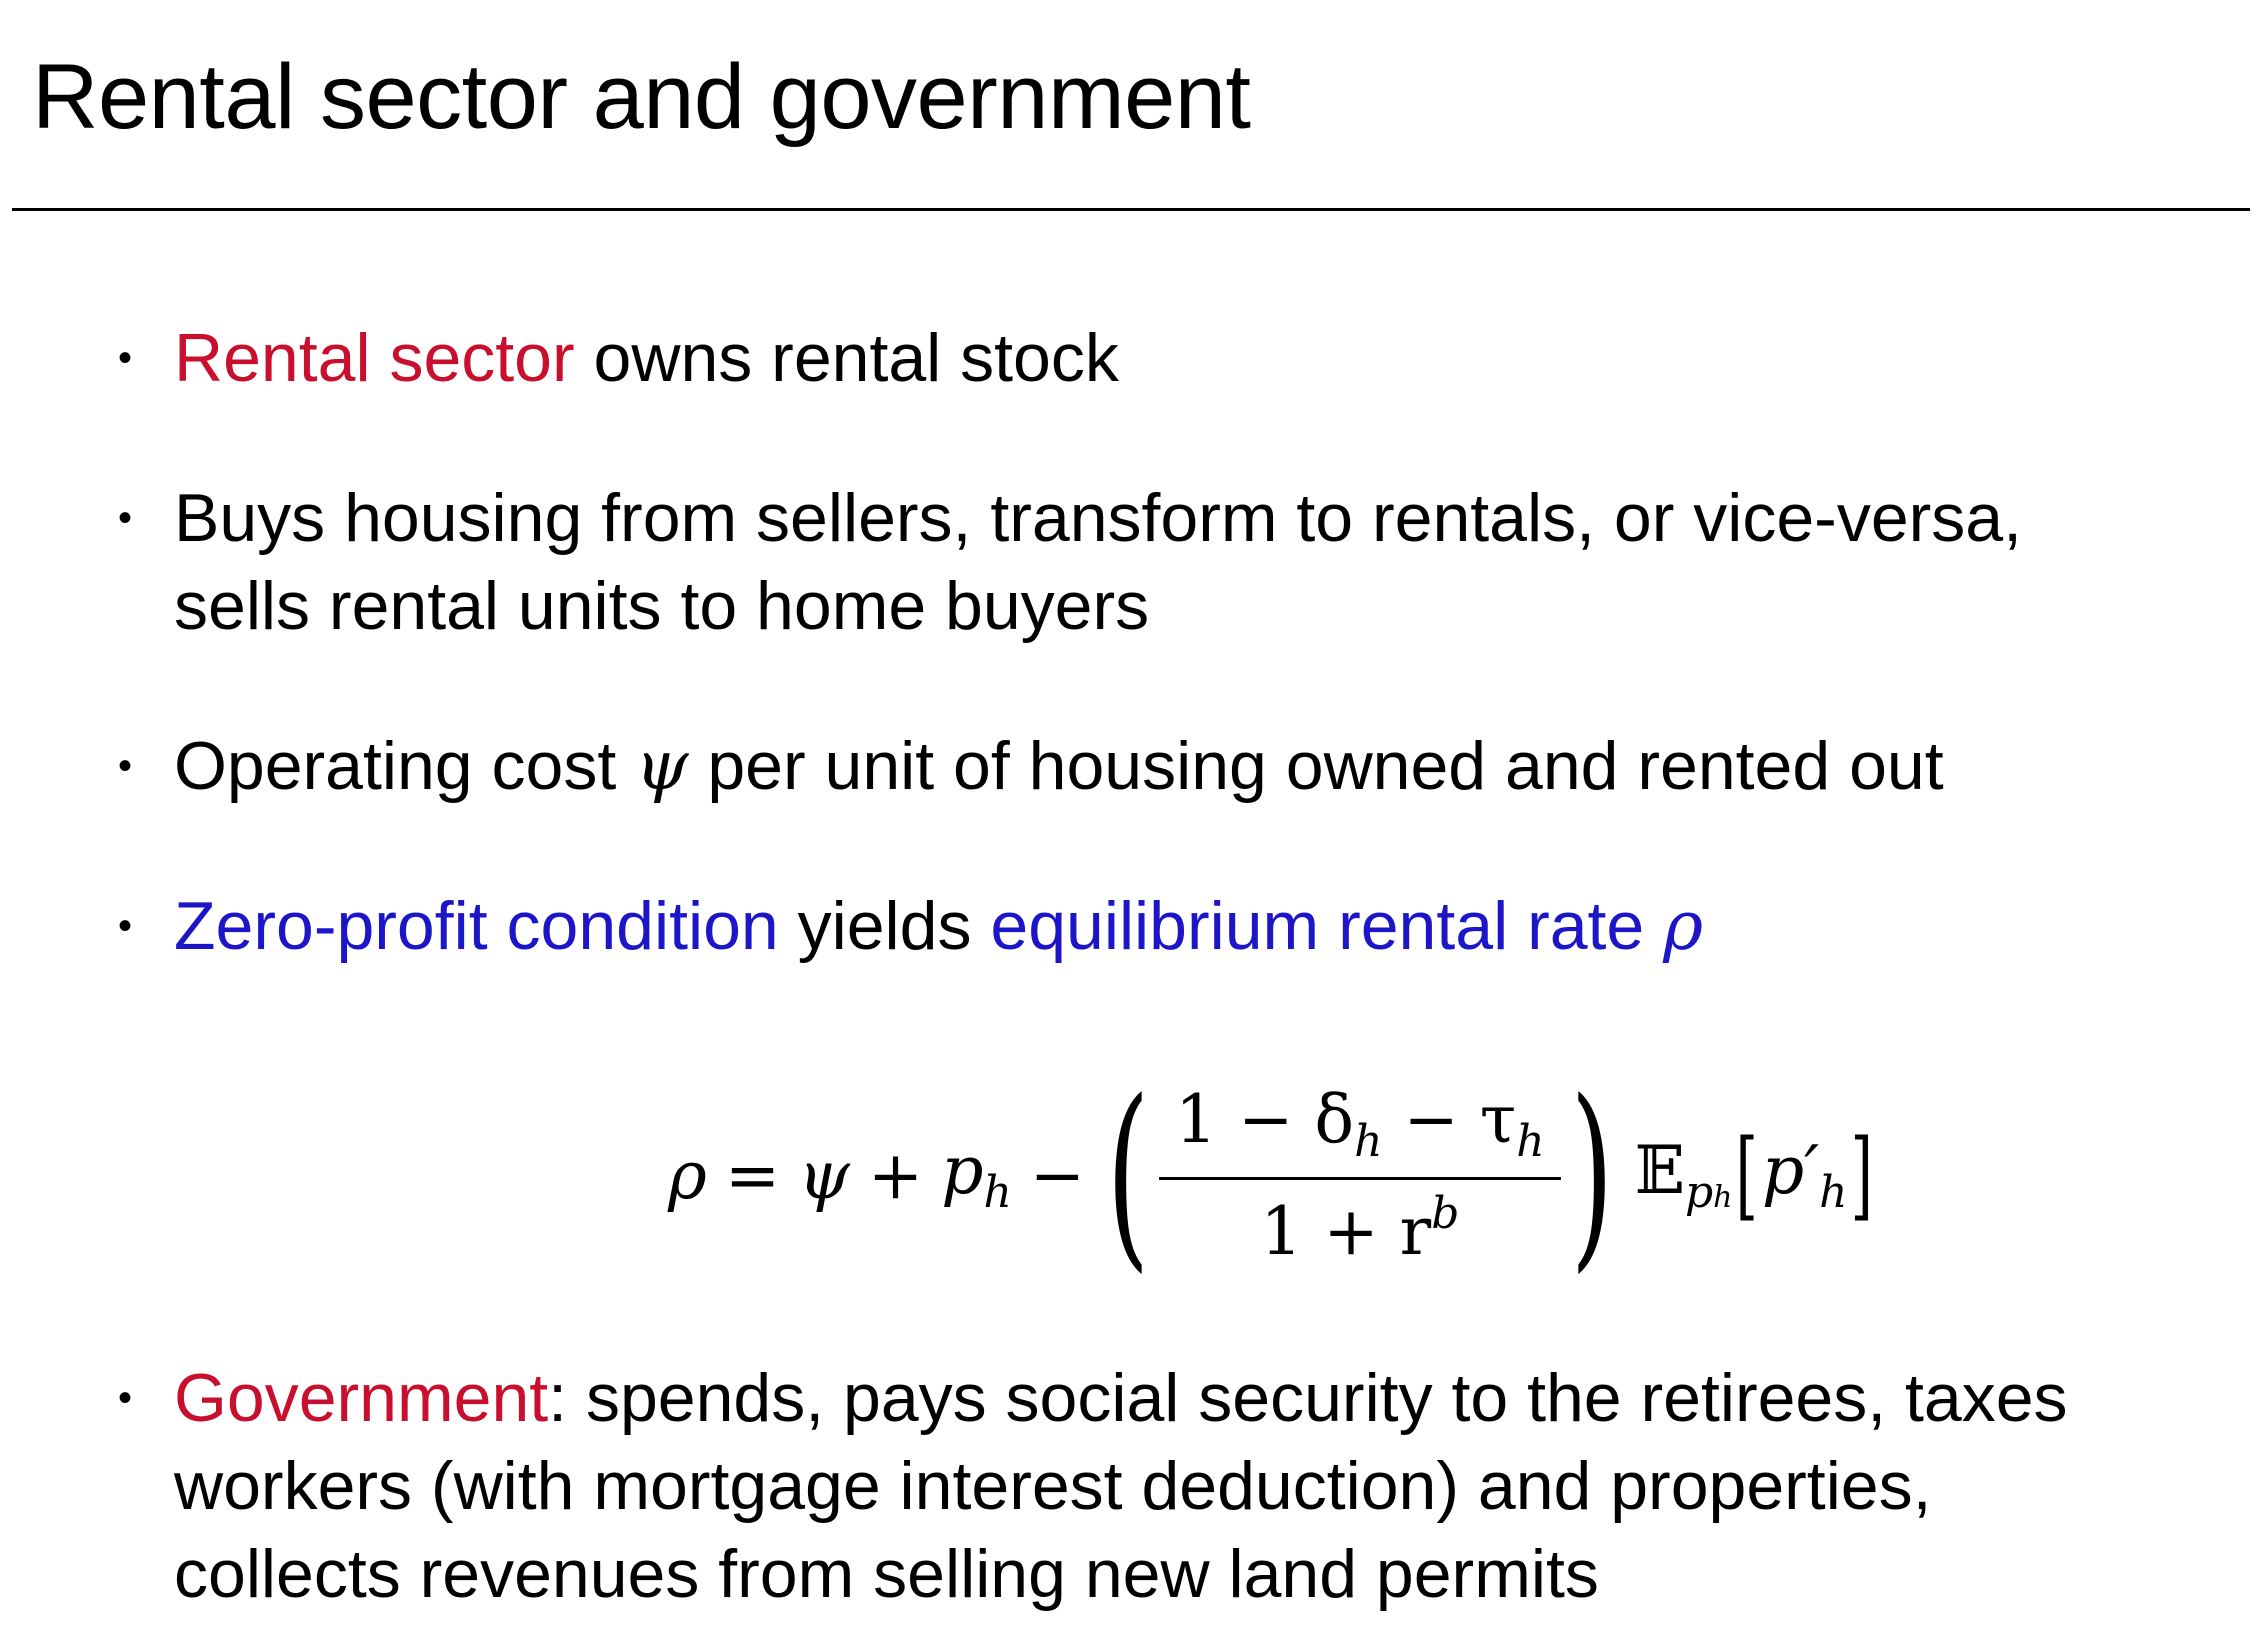 The width and height of the screenshot is (2263, 1639). Describe the element at coordinates (1683, 926) in the screenshot. I see `rho-symbol: ρ` at that location.